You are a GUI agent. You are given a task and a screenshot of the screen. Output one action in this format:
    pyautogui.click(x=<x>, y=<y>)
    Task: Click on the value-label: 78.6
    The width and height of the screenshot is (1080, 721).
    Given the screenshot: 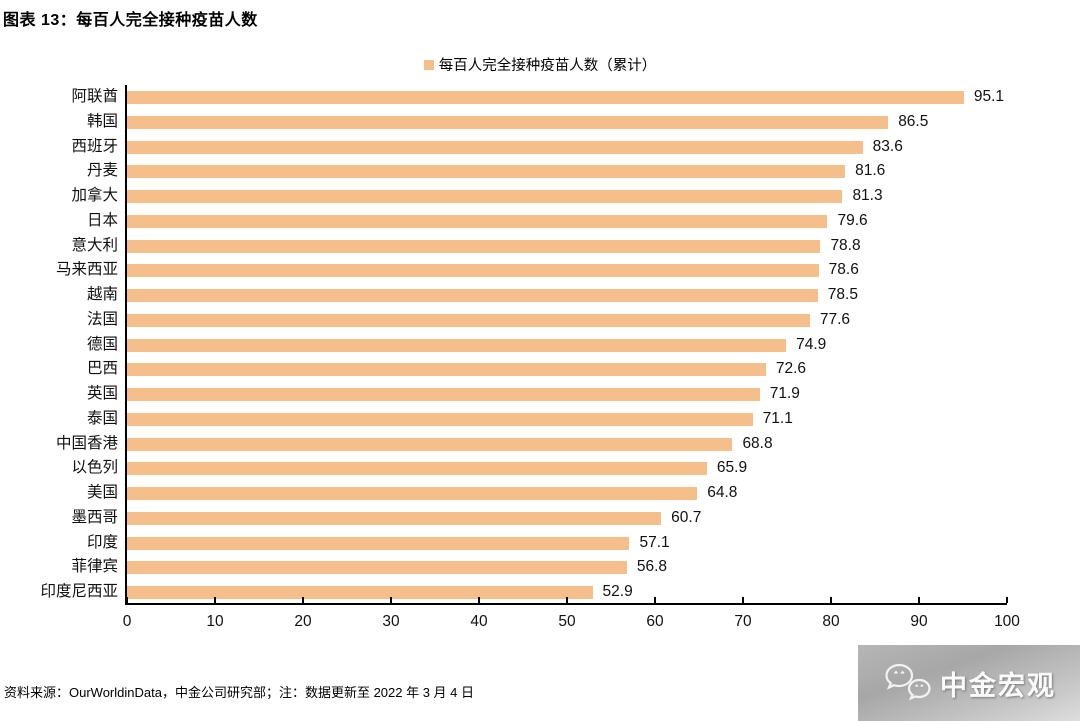 What is the action you would take?
    pyautogui.click(x=843, y=270)
    